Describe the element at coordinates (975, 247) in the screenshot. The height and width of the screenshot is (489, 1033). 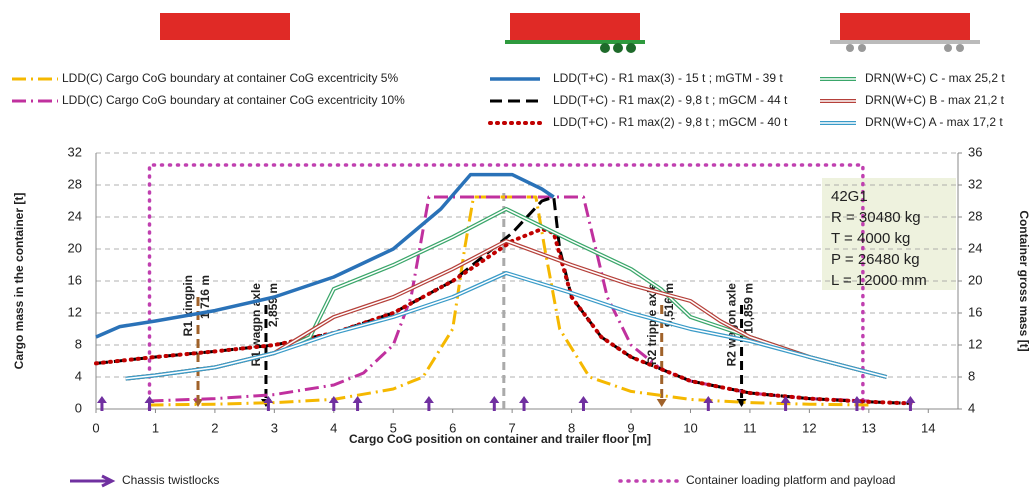
I see `y2-tick-label: 24` at that location.